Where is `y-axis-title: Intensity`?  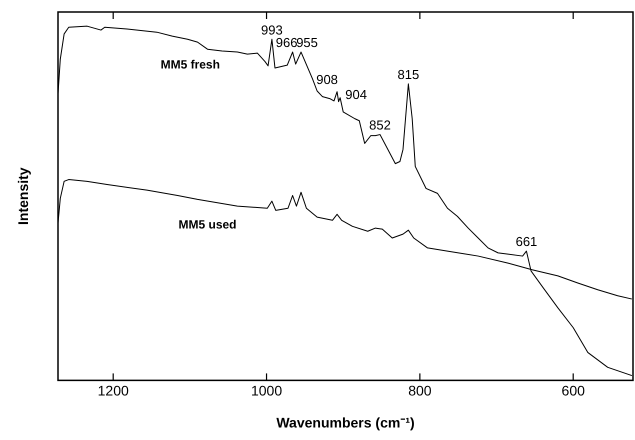 y-axis-title: Intensity is located at coordinates (22, 196).